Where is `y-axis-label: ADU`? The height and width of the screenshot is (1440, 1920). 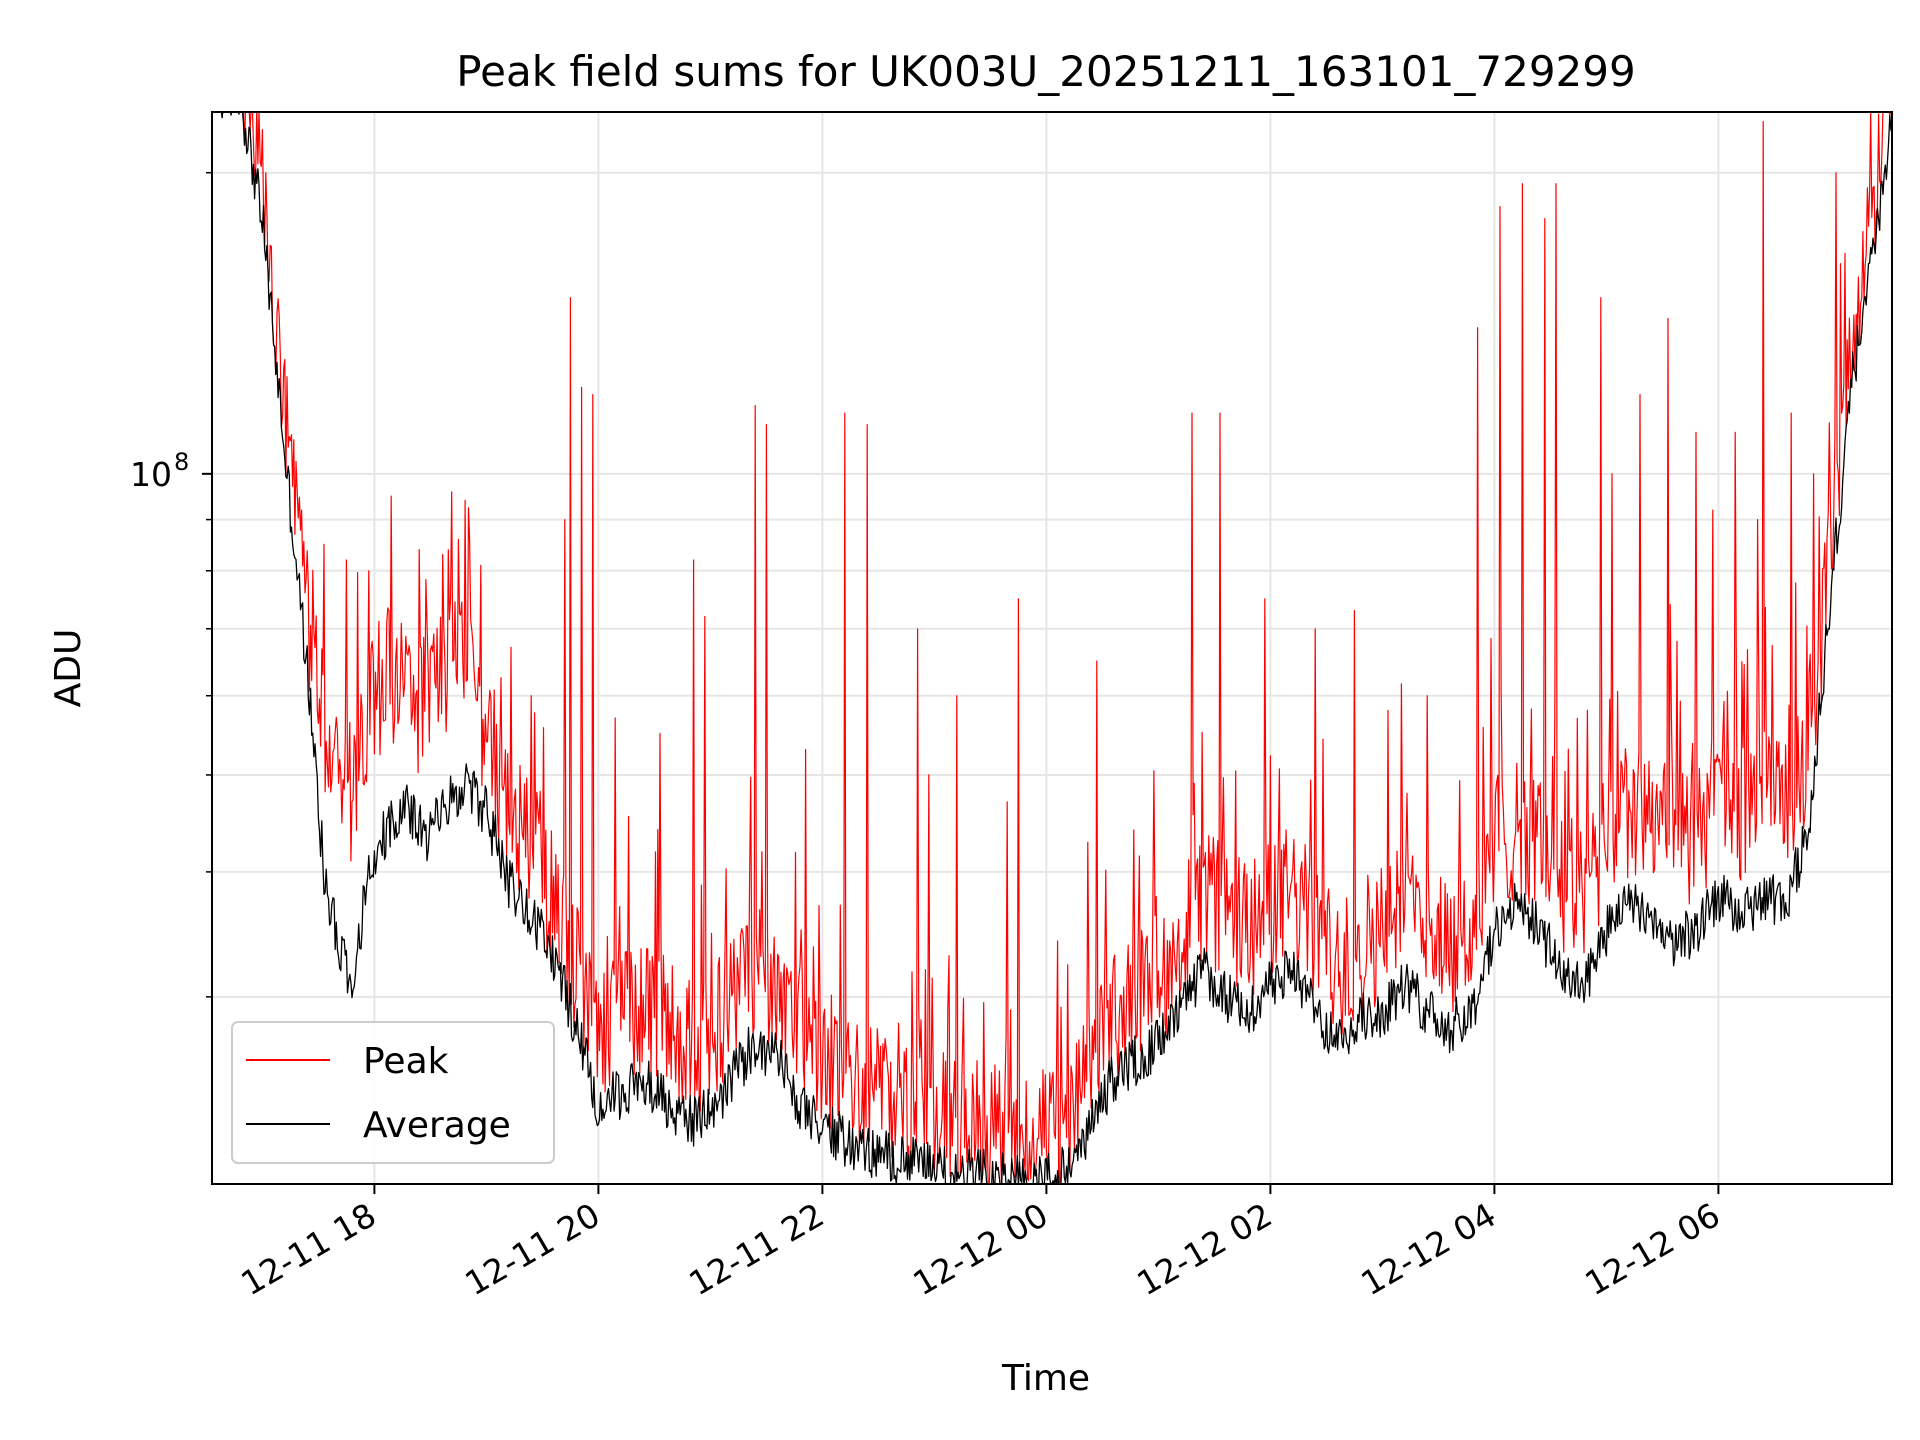 y-axis-label: ADU is located at coordinates (68, 668).